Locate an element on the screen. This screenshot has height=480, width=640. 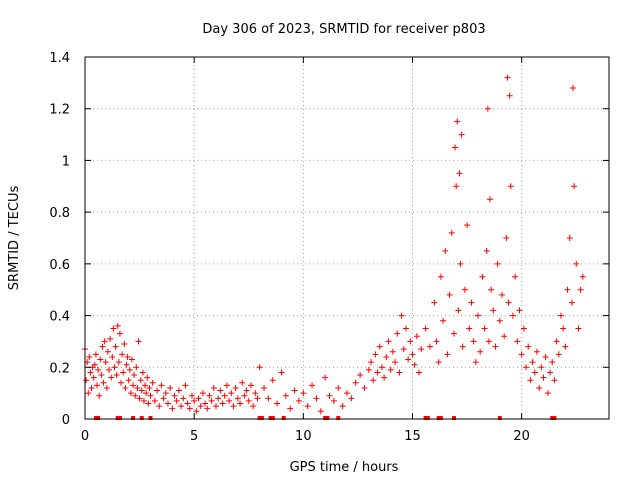
x-tick-label: 0 is located at coordinates (85, 436).